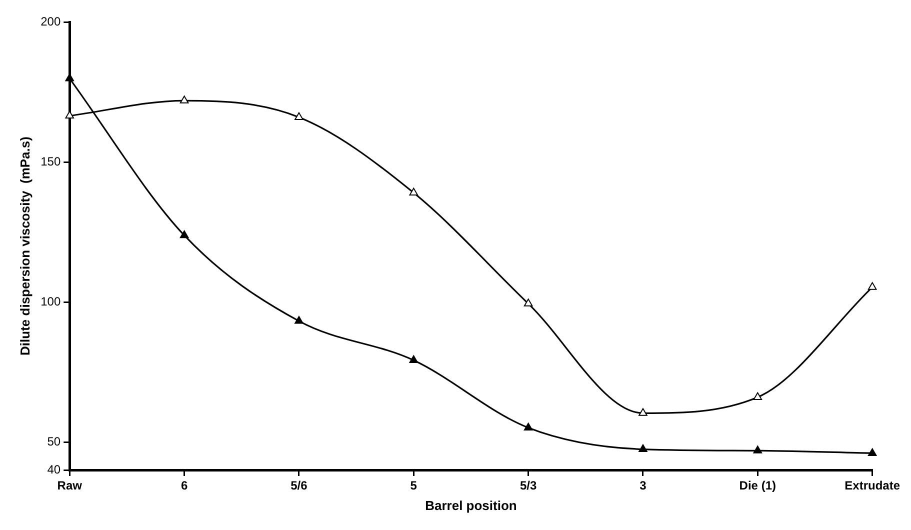 The height and width of the screenshot is (530, 911). Describe the element at coordinates (24, 246) in the screenshot. I see `y-axis-title: Dilute dispersion viscosity (mPa.s)` at that location.